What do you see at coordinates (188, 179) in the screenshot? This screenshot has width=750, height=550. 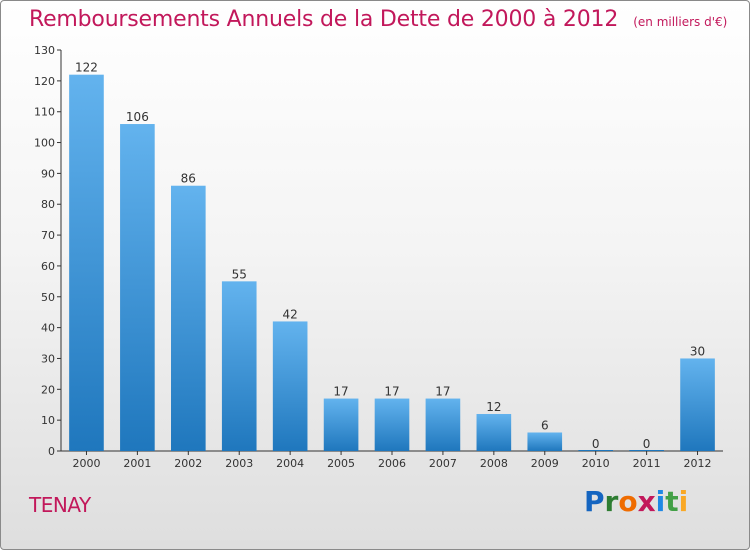 I see `data-label: 86` at bounding box center [188, 179].